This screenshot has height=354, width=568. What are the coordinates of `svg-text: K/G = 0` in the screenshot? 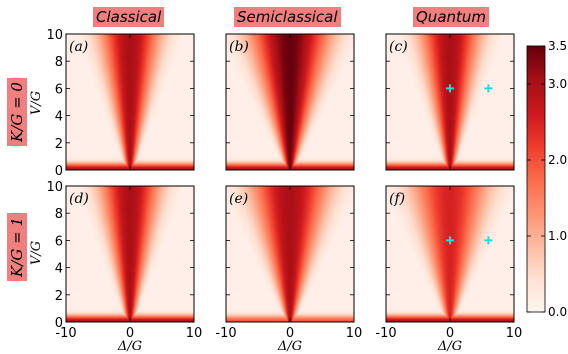 It's located at (17, 112).